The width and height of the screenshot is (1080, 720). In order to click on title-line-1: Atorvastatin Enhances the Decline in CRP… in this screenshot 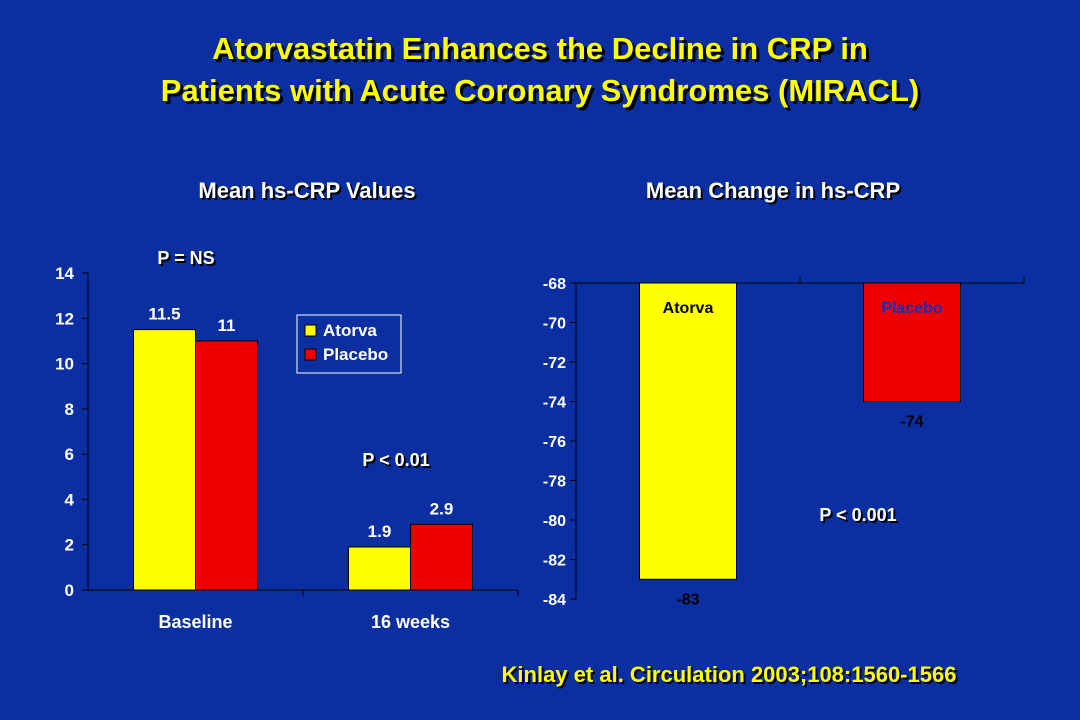, I will do `click(540, 48)`.